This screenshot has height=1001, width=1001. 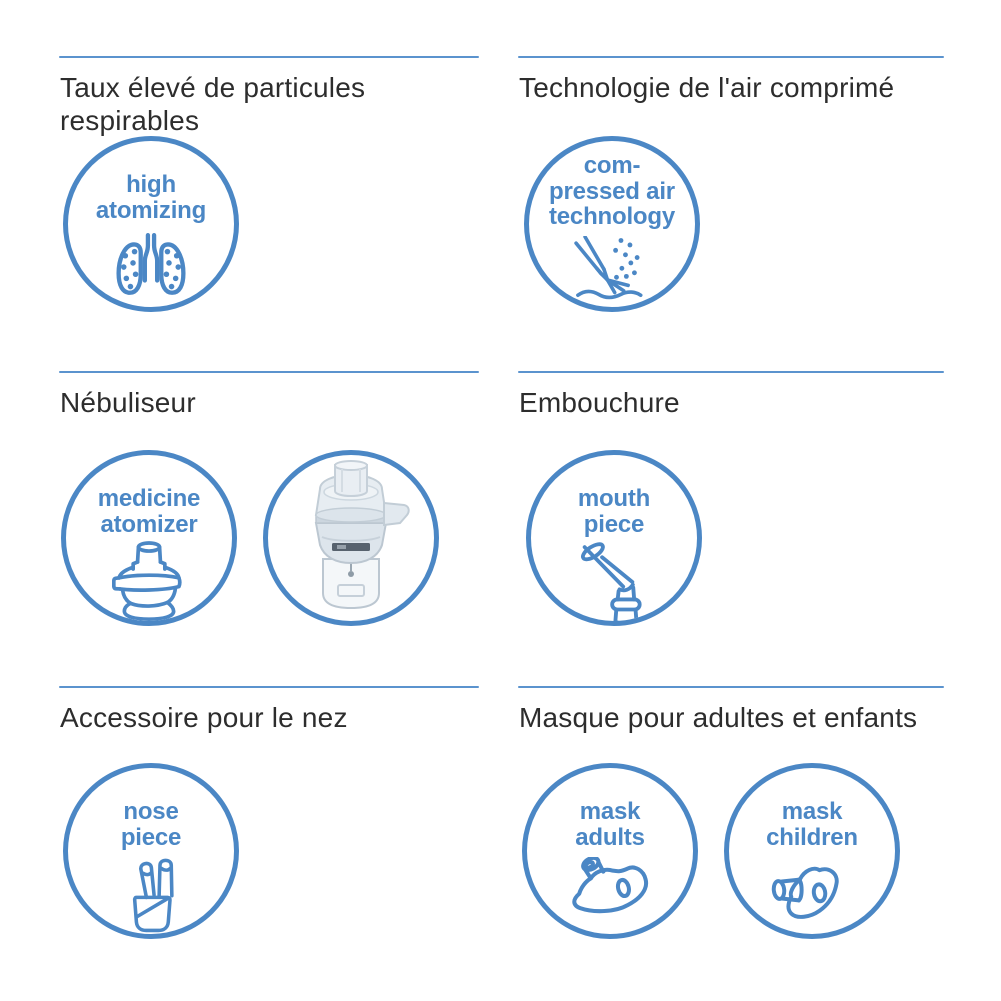 What do you see at coordinates (608, 267) in the screenshot?
I see `spray-nozzle-particles-icon` at bounding box center [608, 267].